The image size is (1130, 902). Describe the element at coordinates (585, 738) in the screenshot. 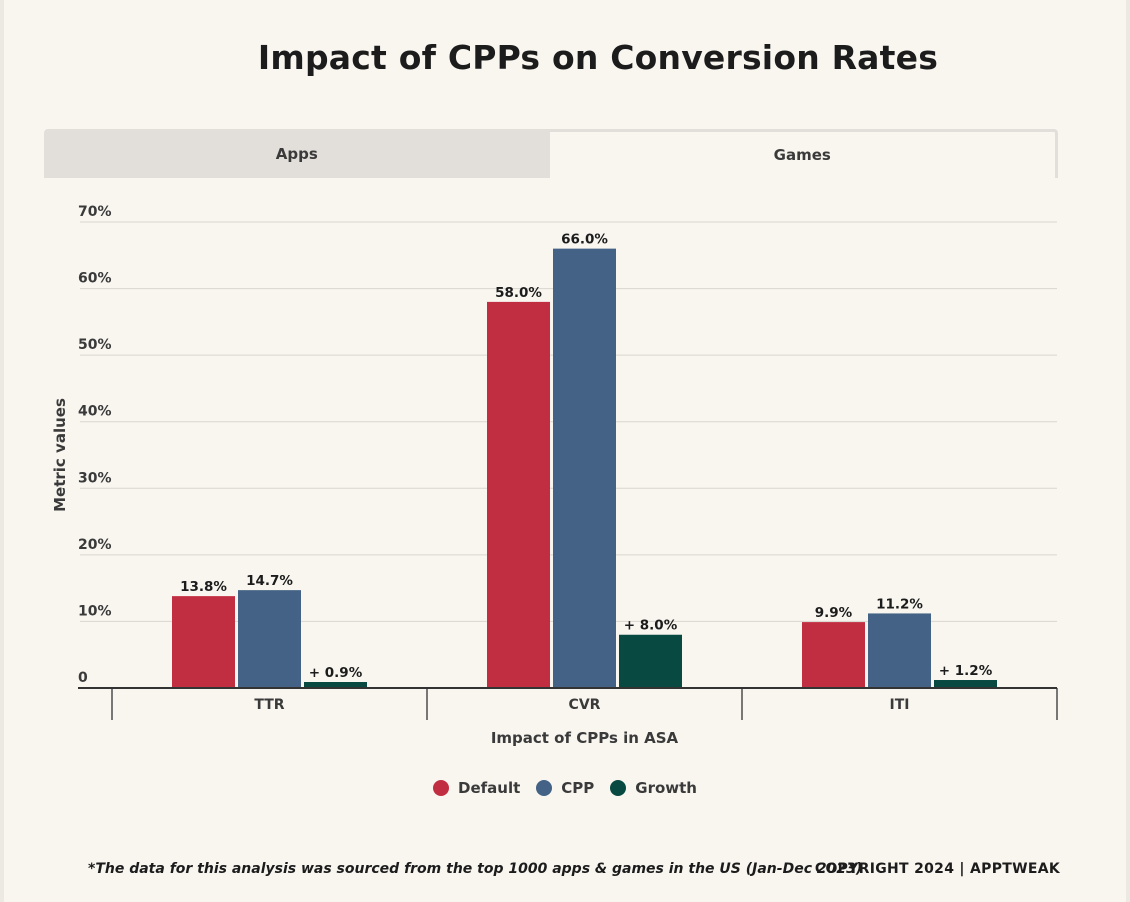

I see `x-axis-label: Impact of CPPs in ASA` at that location.